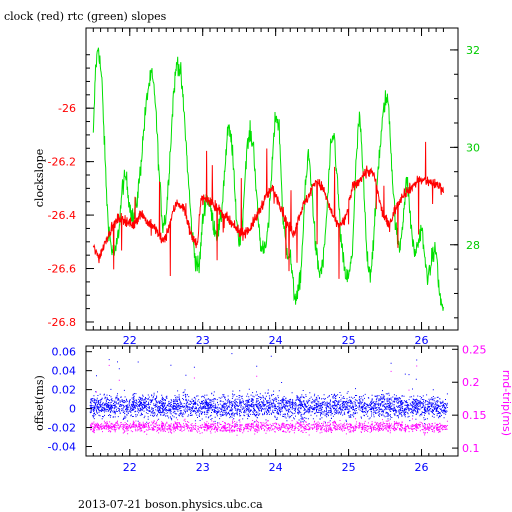 Image resolution: width=512 pixels, height=512 pixels. What do you see at coordinates (469, 399) in the screenshot?
I see `offset-y-axis-right: 0.25 0.2 0.15 0.1` at bounding box center [469, 399].